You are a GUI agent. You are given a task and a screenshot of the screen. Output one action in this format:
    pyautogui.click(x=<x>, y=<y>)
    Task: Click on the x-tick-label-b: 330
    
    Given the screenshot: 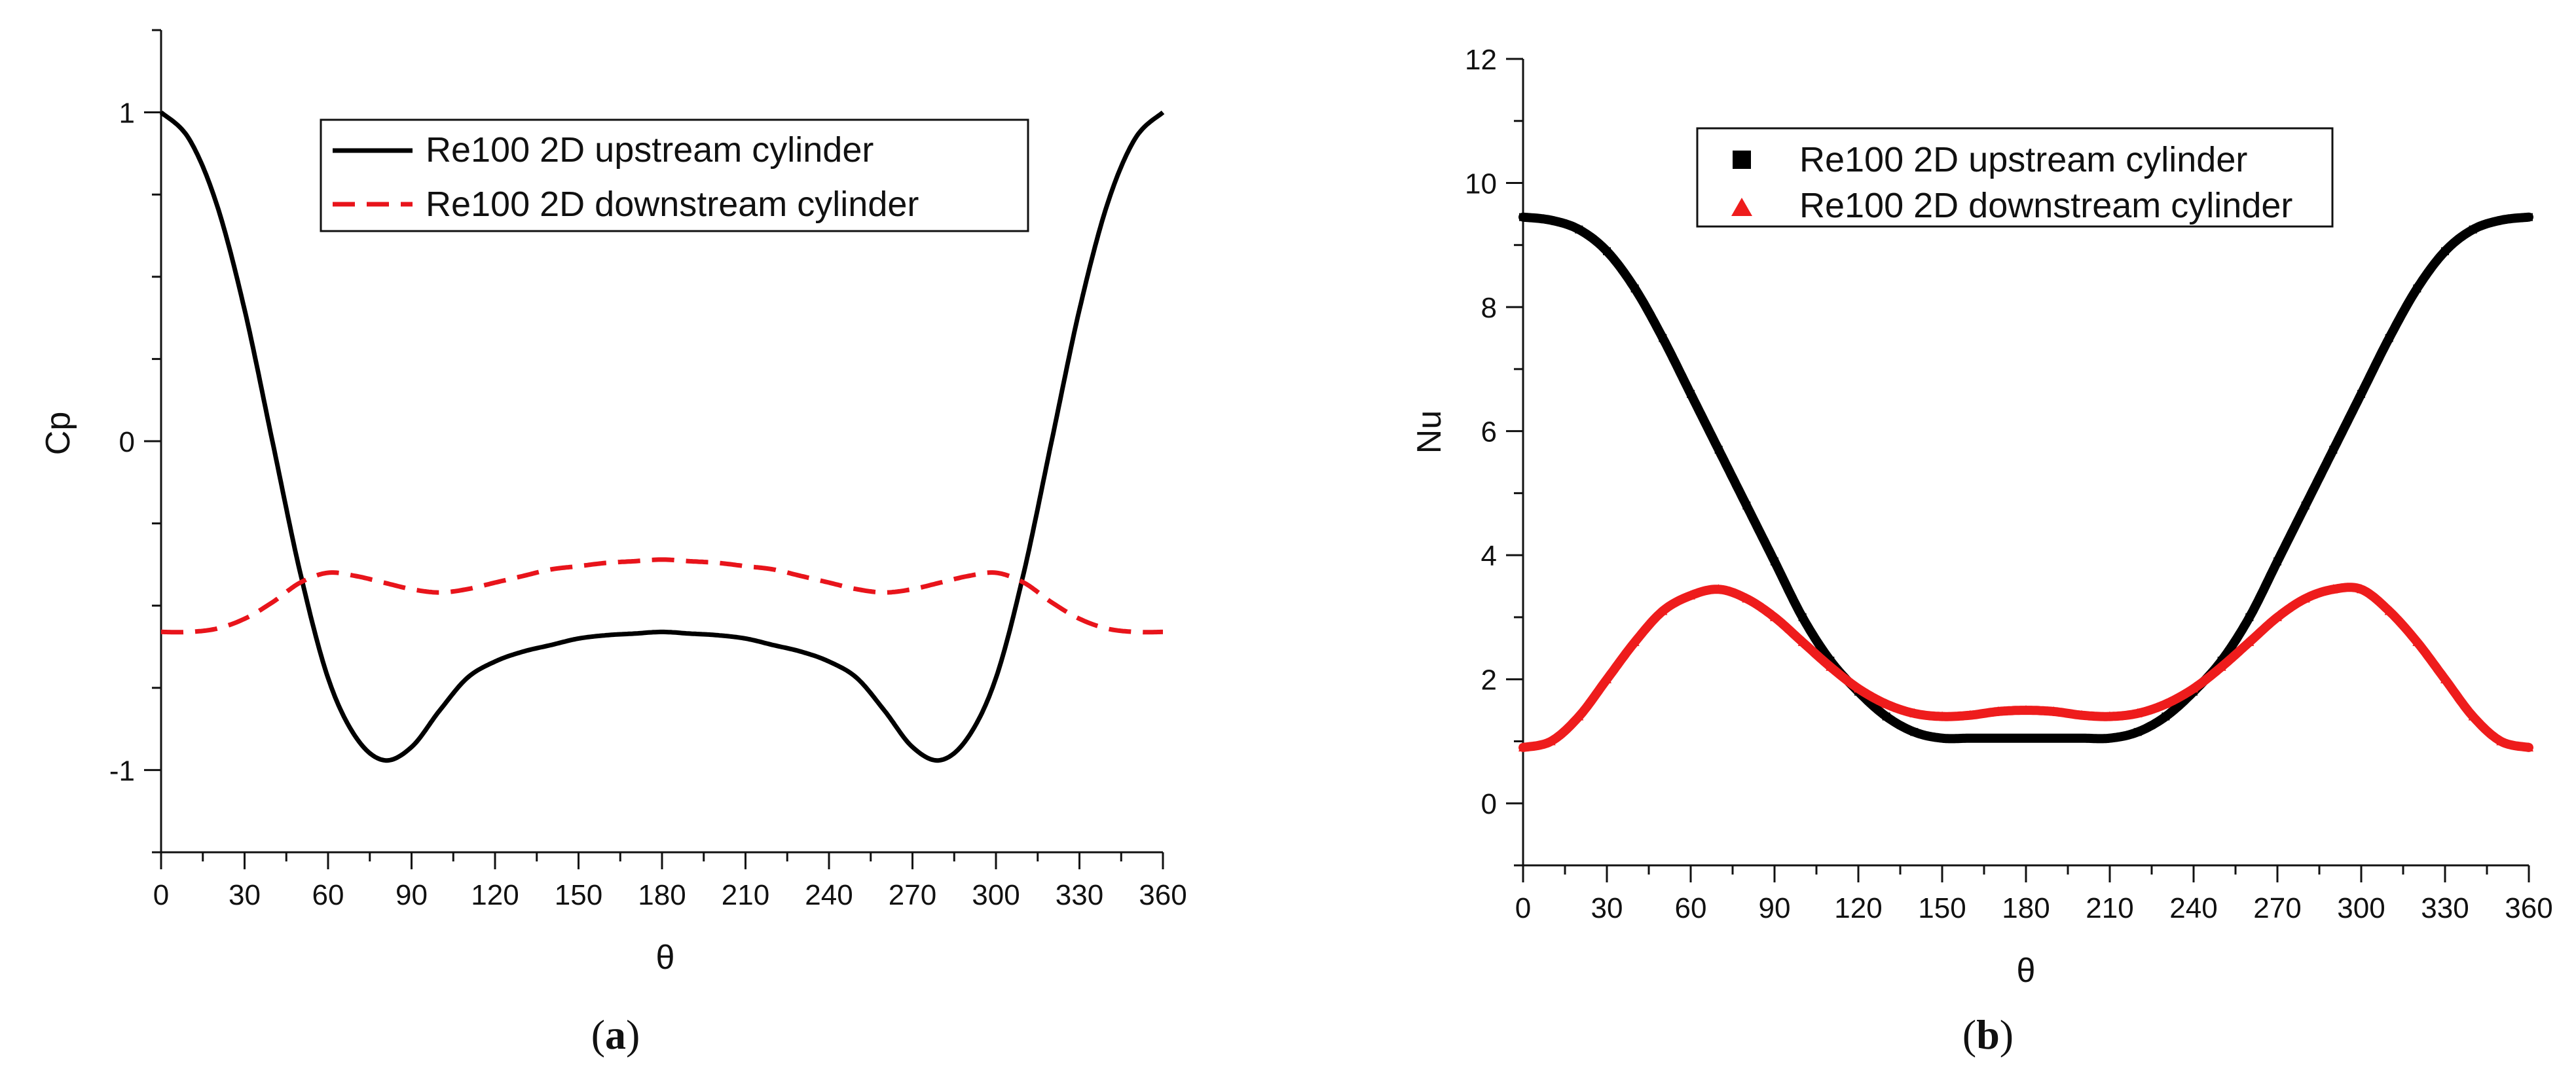 What is the action you would take?
    pyautogui.click(x=2445, y=908)
    